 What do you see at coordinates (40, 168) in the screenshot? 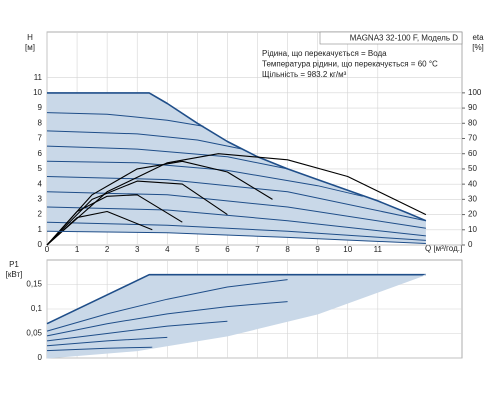
I see `y-tick-label: 5` at bounding box center [40, 168].